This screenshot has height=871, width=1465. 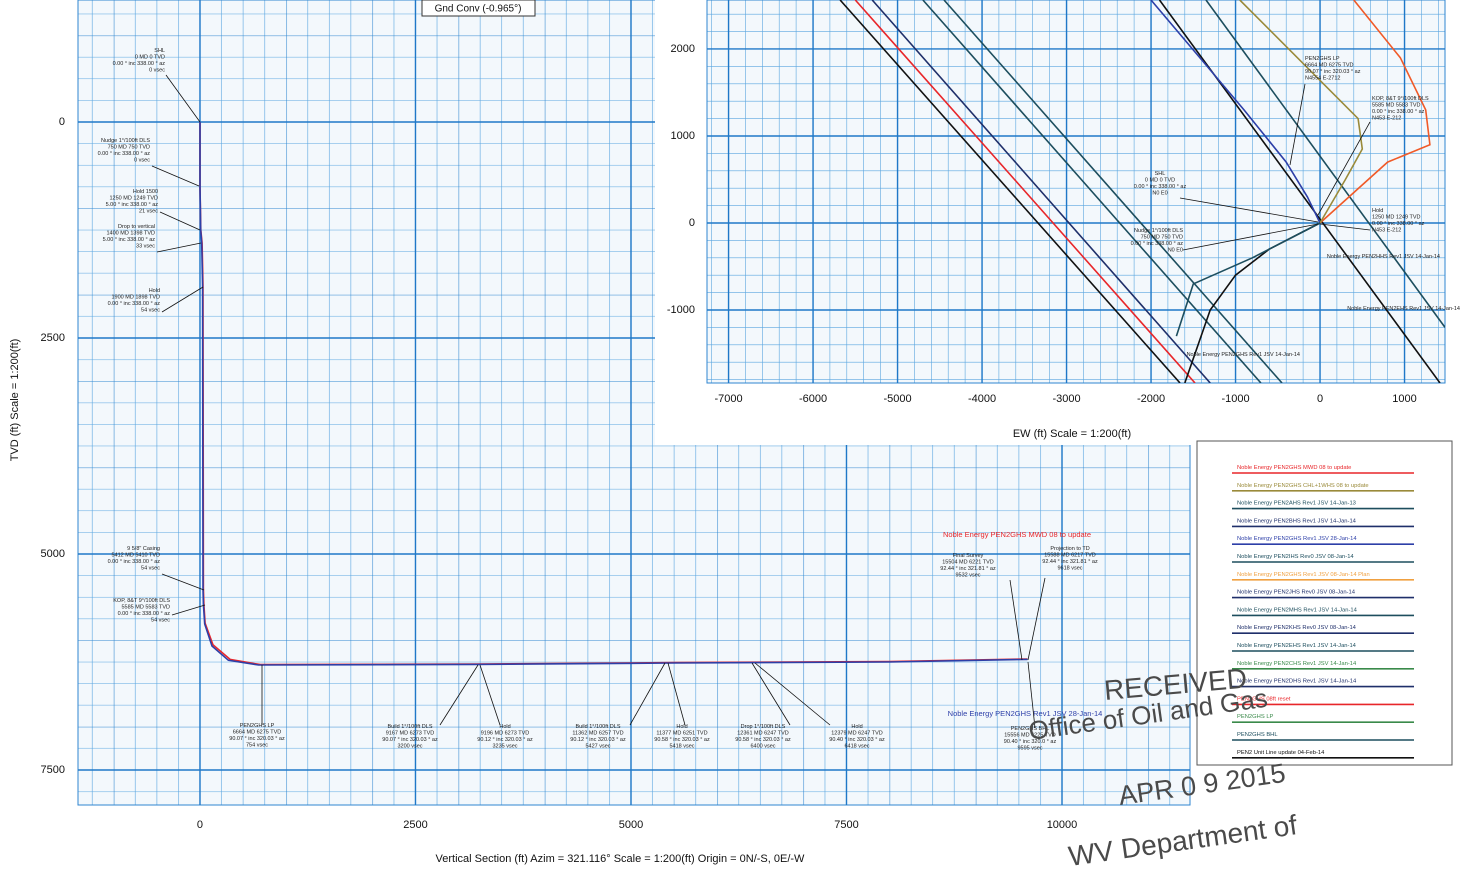 What do you see at coordinates (1329, 66) in the screenshot?
I see `annotation: 6664 MD 6275 TVD` at bounding box center [1329, 66].